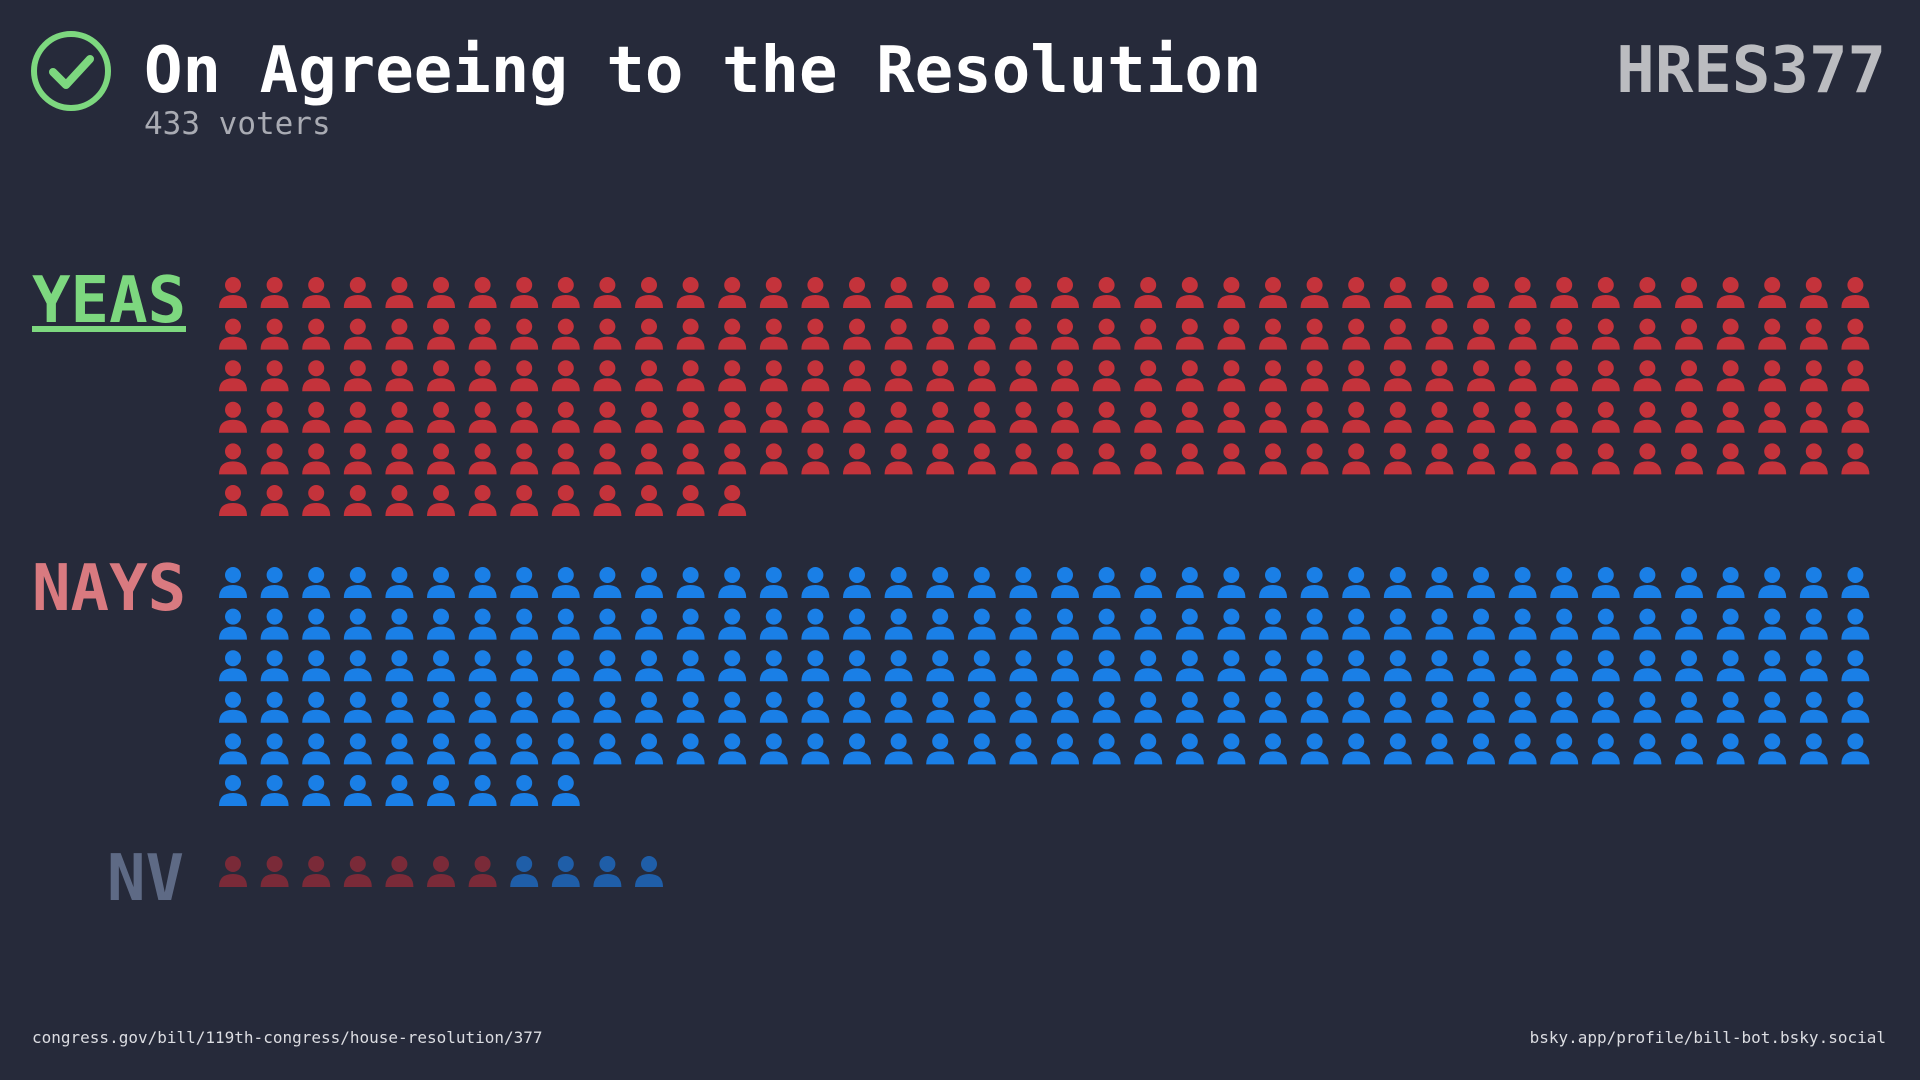  What do you see at coordinates (702, 71) in the screenshot?
I see `title: On Agreeing to the Resolution` at bounding box center [702, 71].